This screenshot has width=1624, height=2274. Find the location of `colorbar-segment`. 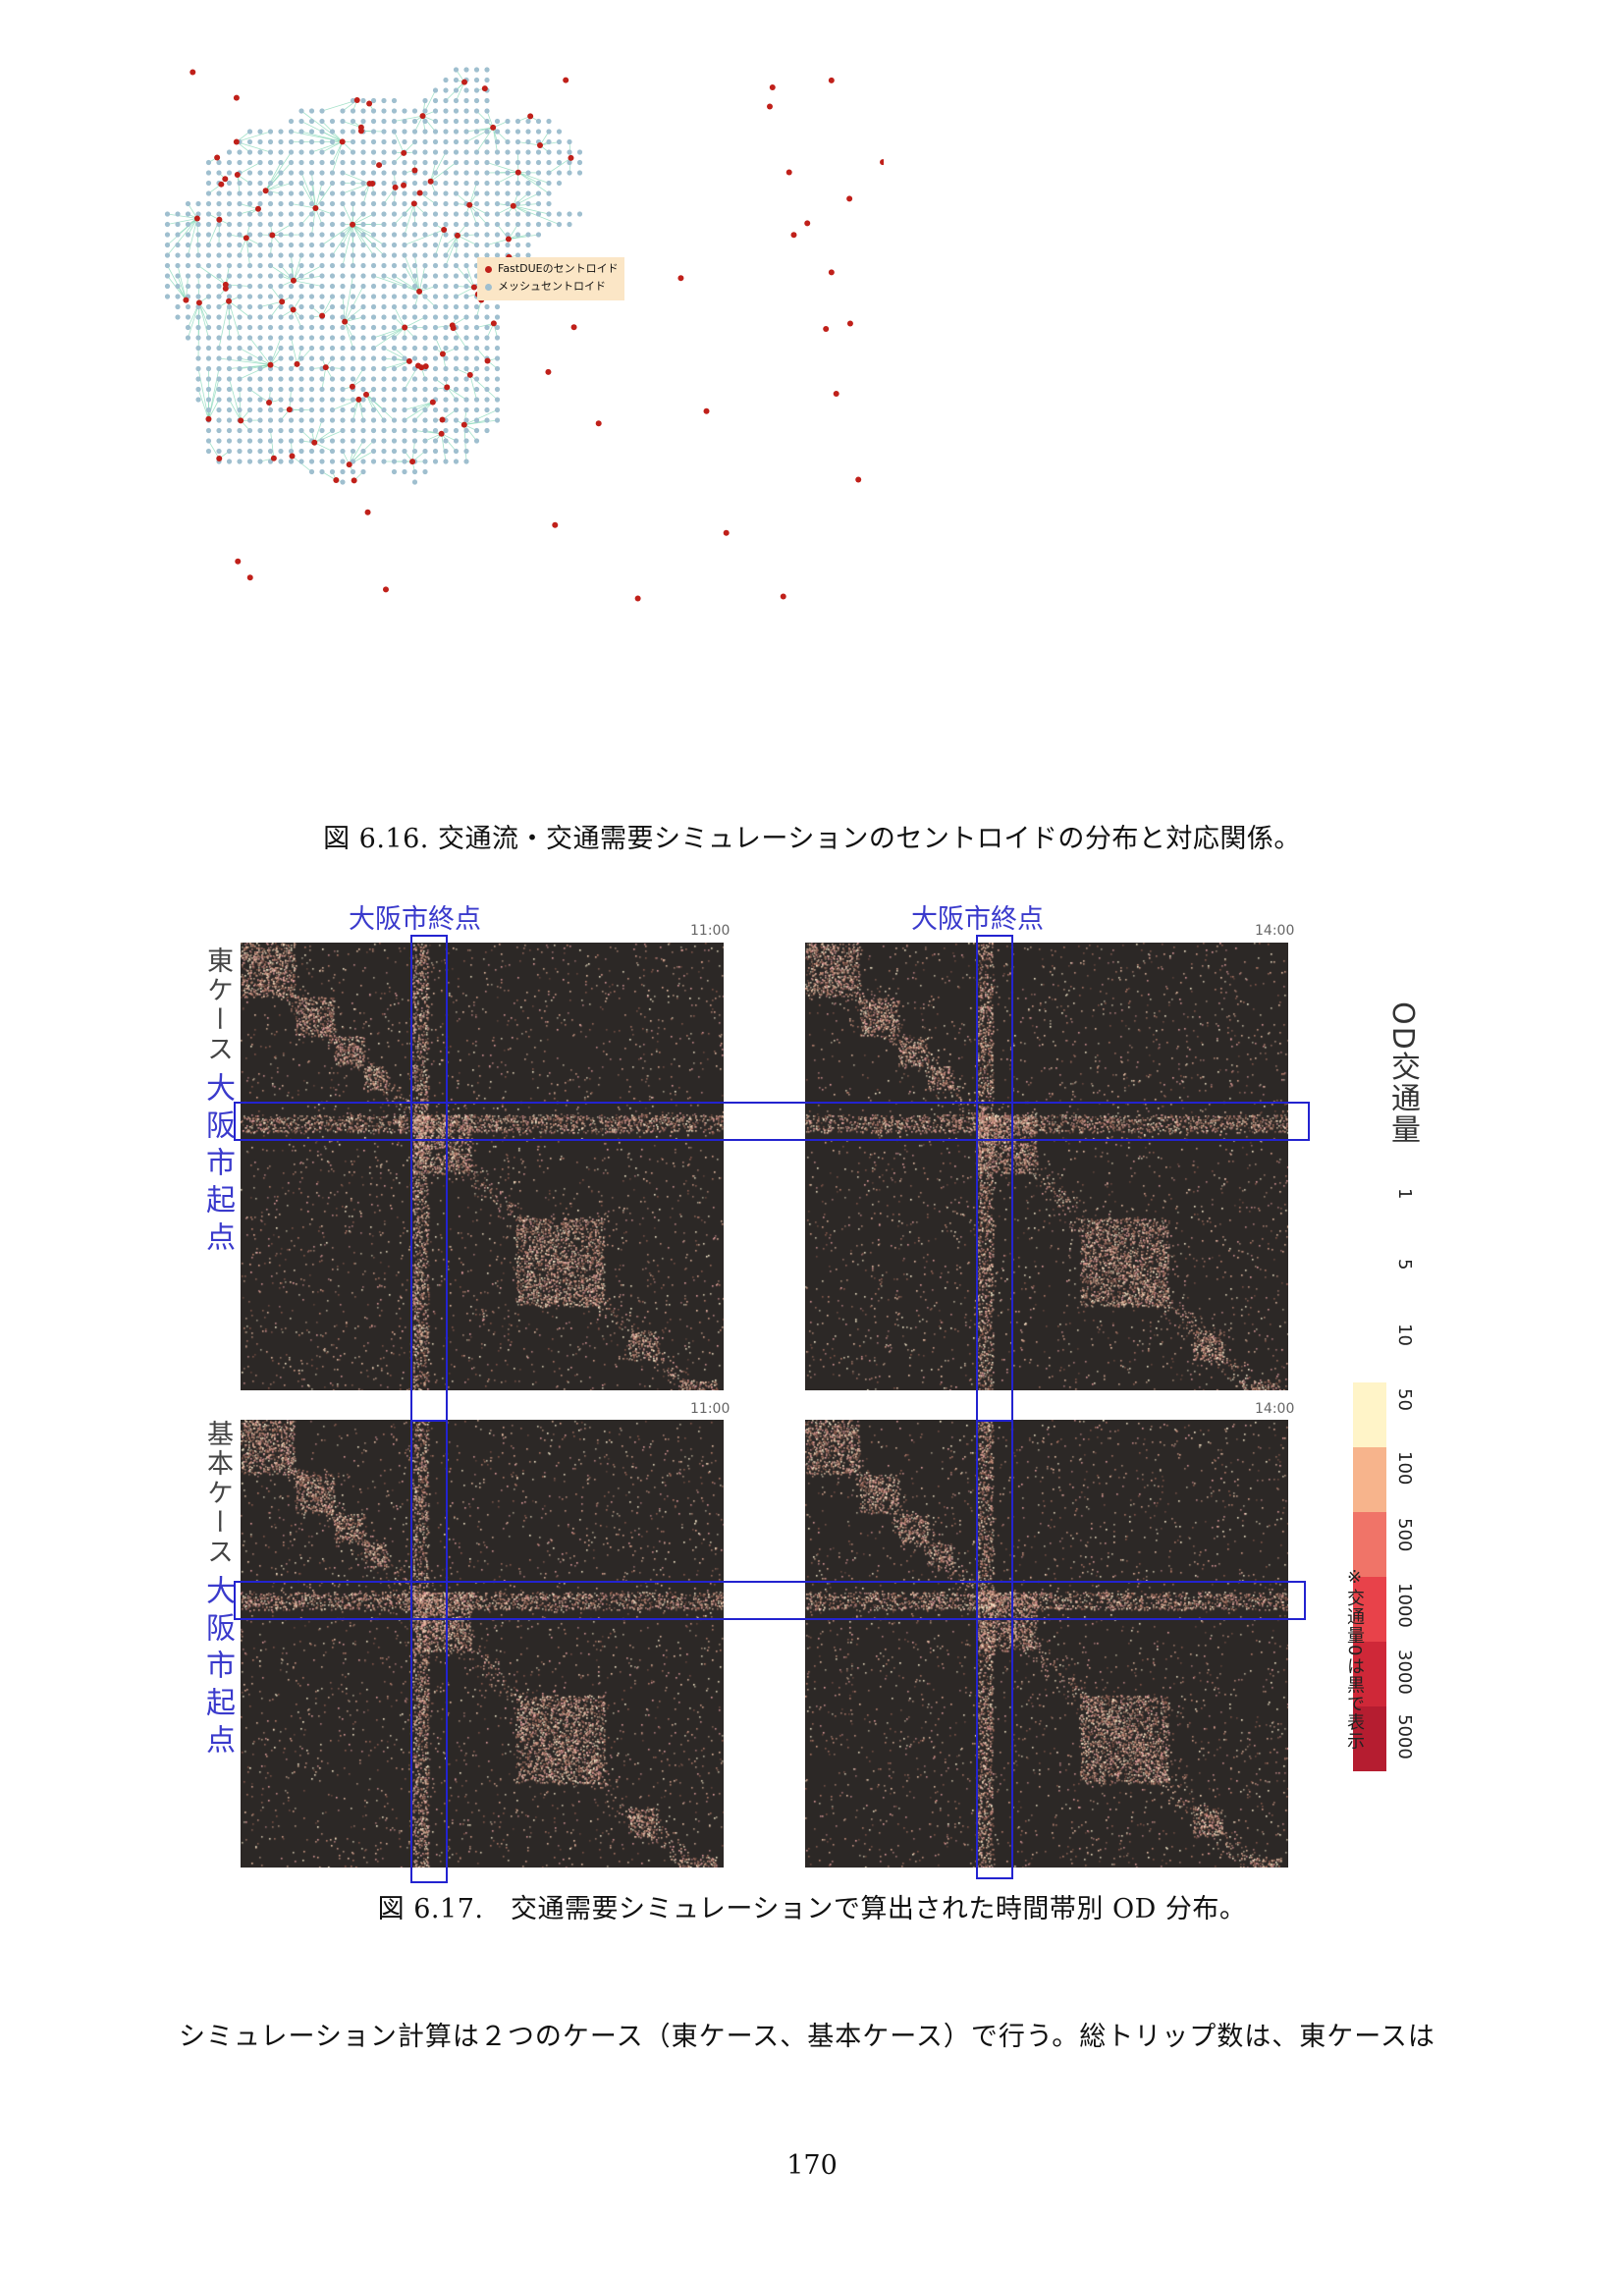

colorbar-segment is located at coordinates (1369, 1738).